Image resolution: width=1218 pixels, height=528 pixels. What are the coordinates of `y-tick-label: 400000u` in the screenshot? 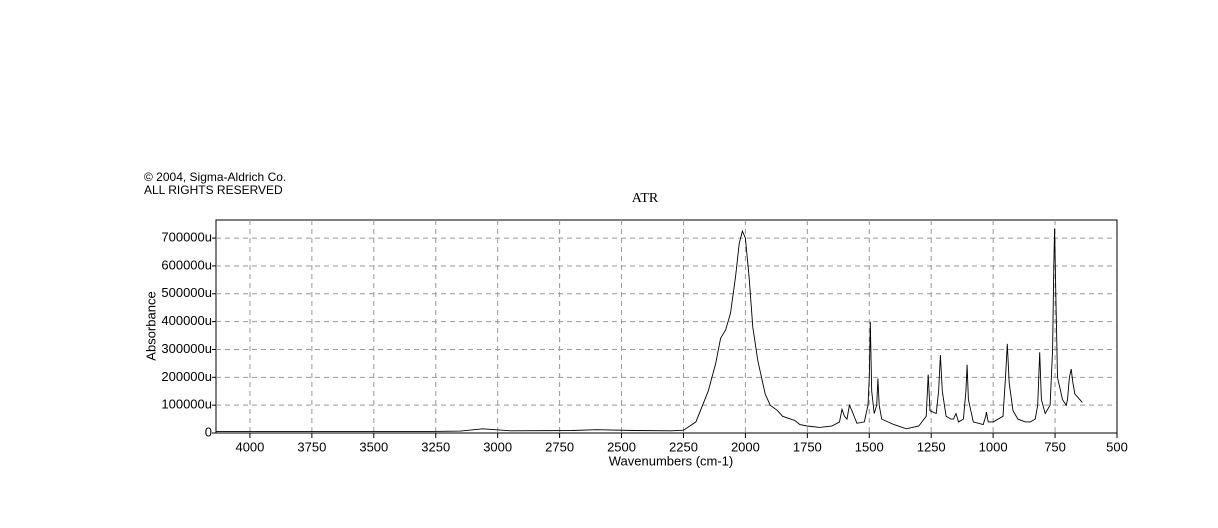 It's located at (186, 320).